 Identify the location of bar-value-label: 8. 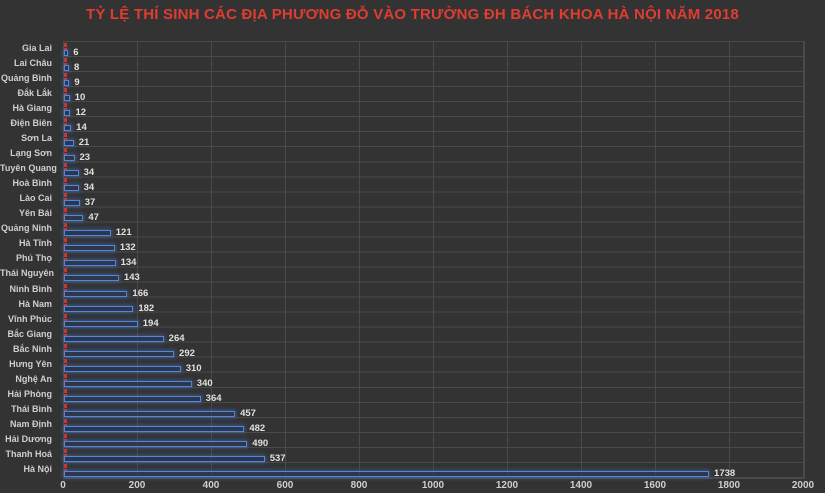
(76, 68).